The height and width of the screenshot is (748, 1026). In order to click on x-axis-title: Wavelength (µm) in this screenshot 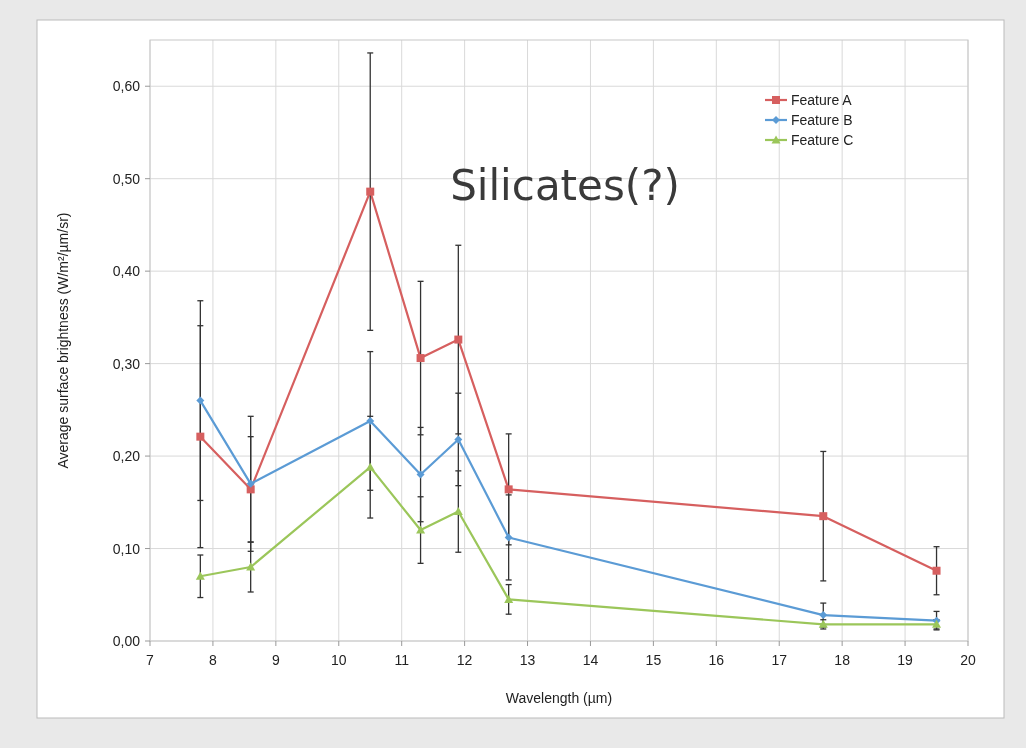, I will do `click(559, 698)`.